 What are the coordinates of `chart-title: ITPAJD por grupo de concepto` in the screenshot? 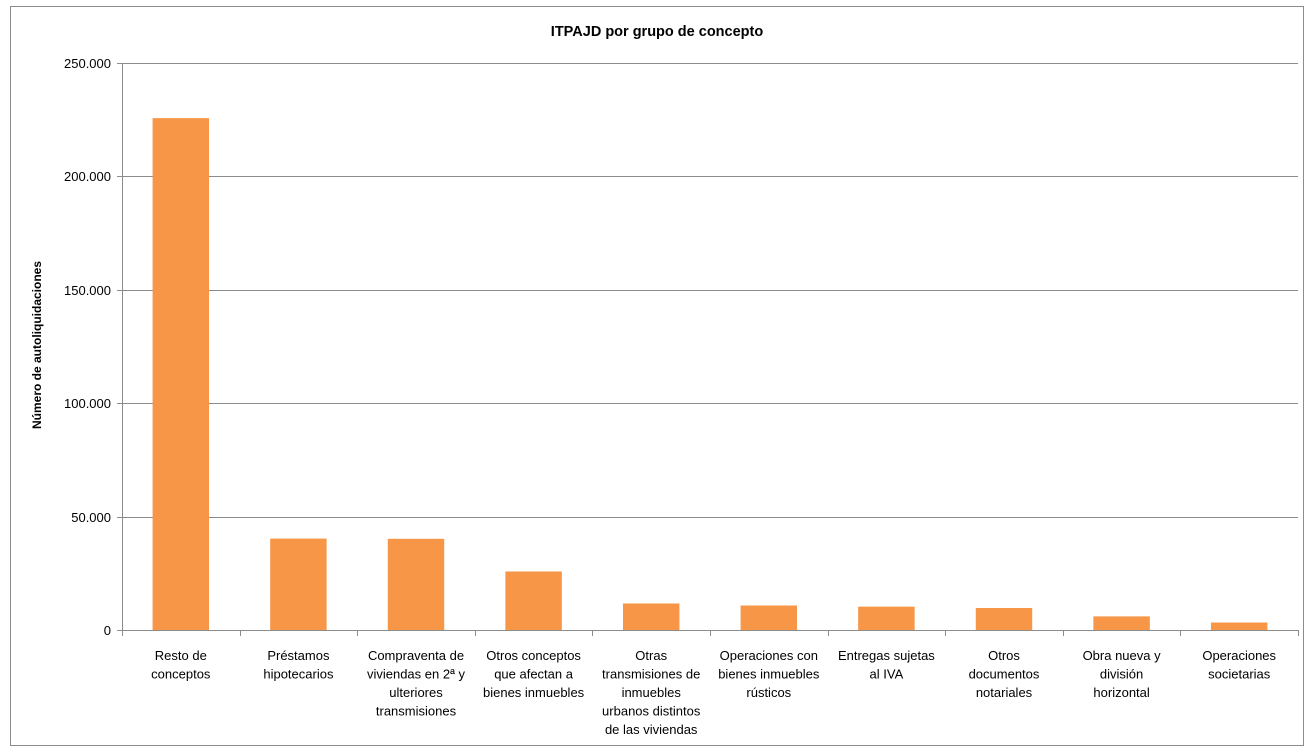 It's located at (657, 32).